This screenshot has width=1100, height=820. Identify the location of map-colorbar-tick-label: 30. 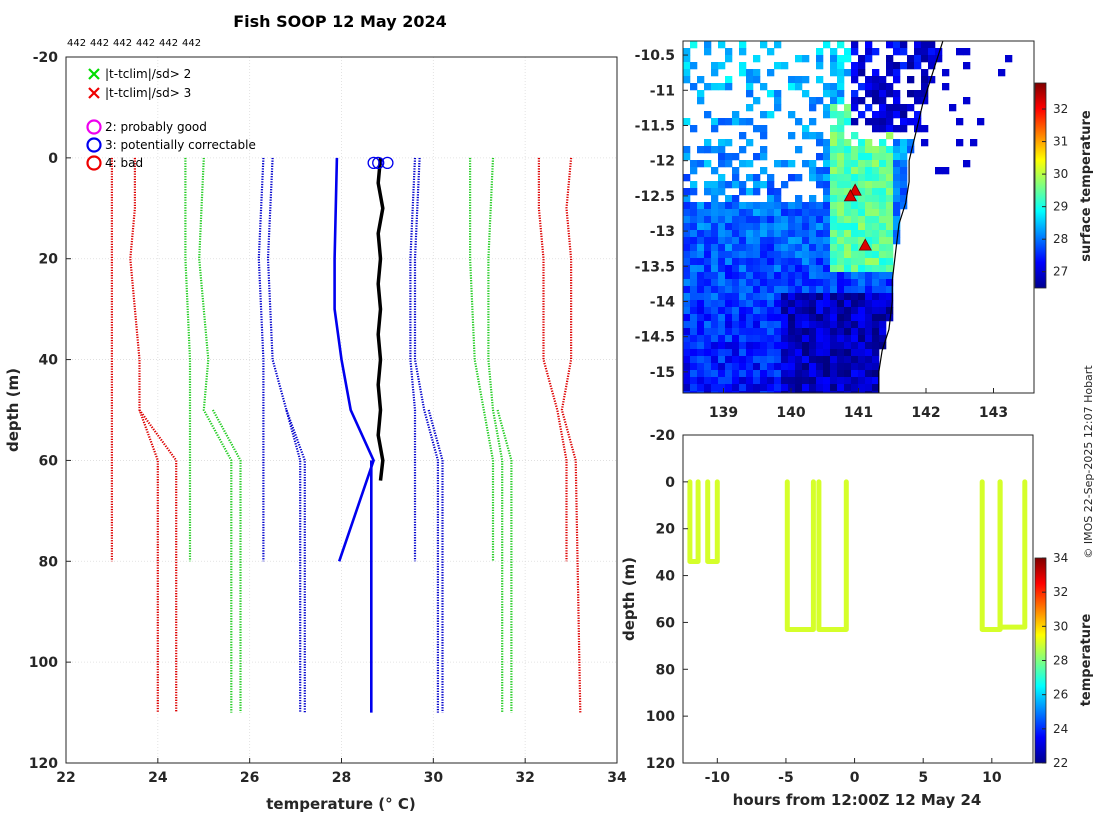
(1060, 174).